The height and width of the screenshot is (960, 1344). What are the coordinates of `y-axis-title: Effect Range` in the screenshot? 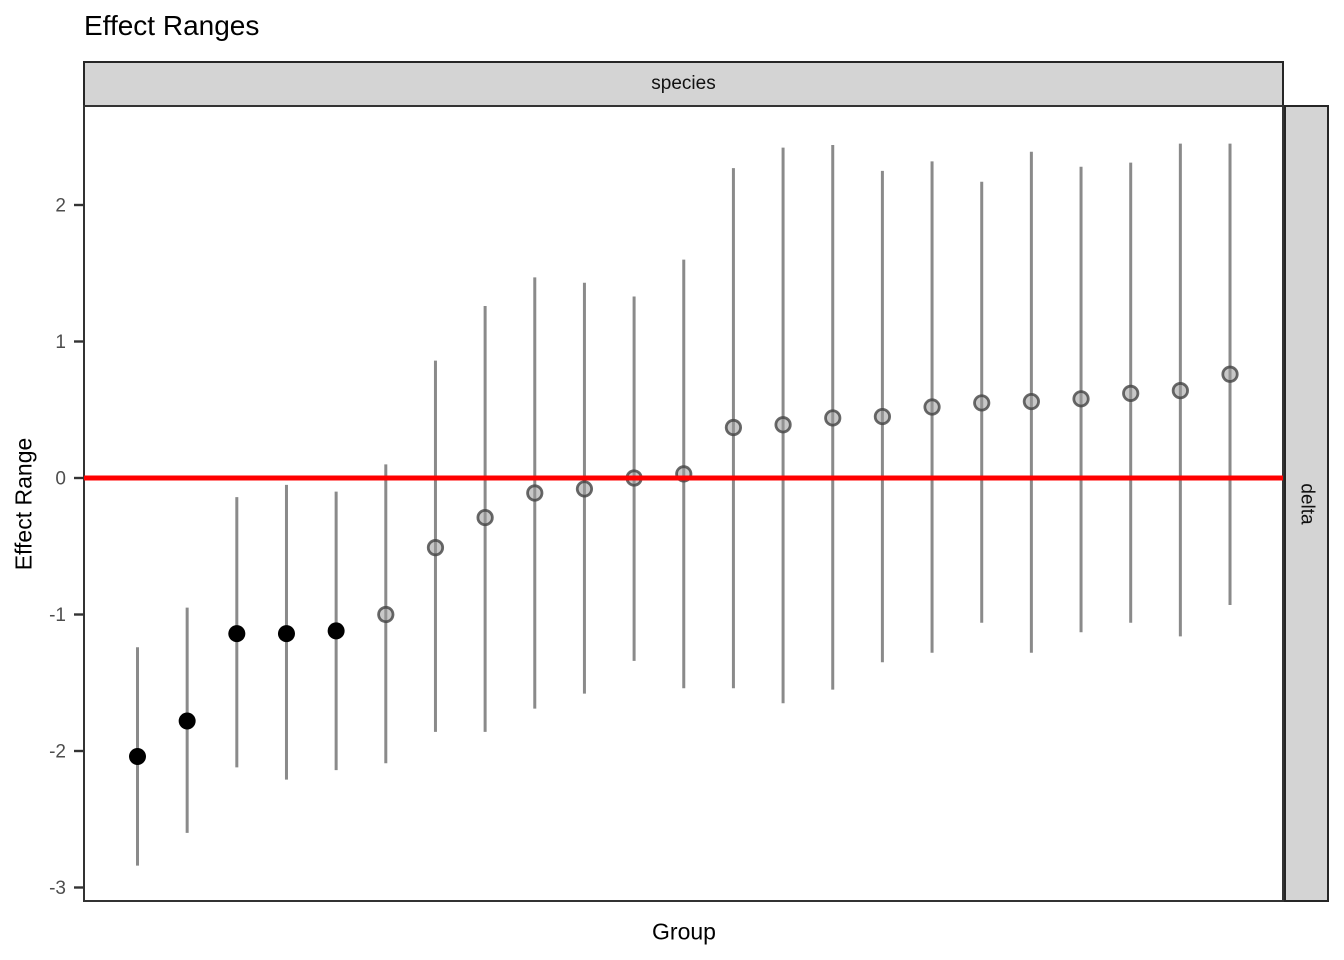 It's located at (23, 504).